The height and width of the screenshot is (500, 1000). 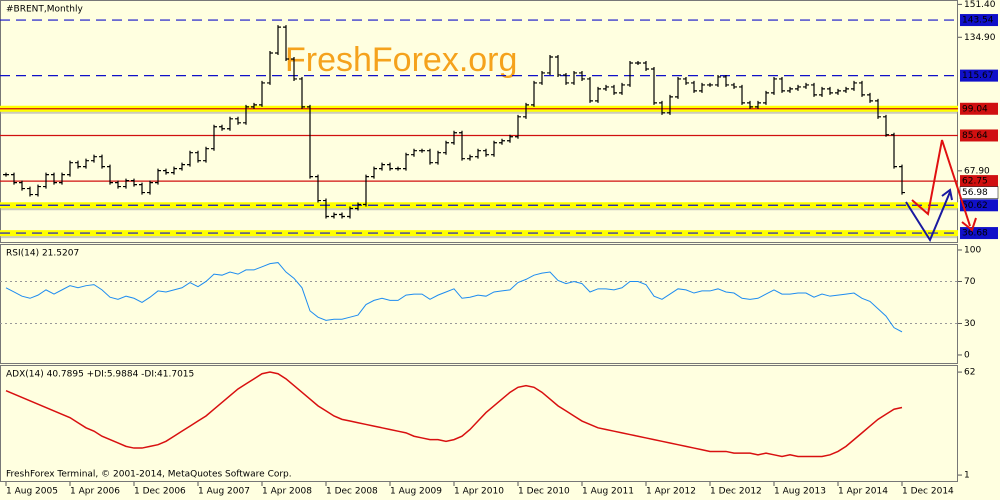 I want to click on x-tick-label: 1 Apr 2014, so click(x=863, y=492).